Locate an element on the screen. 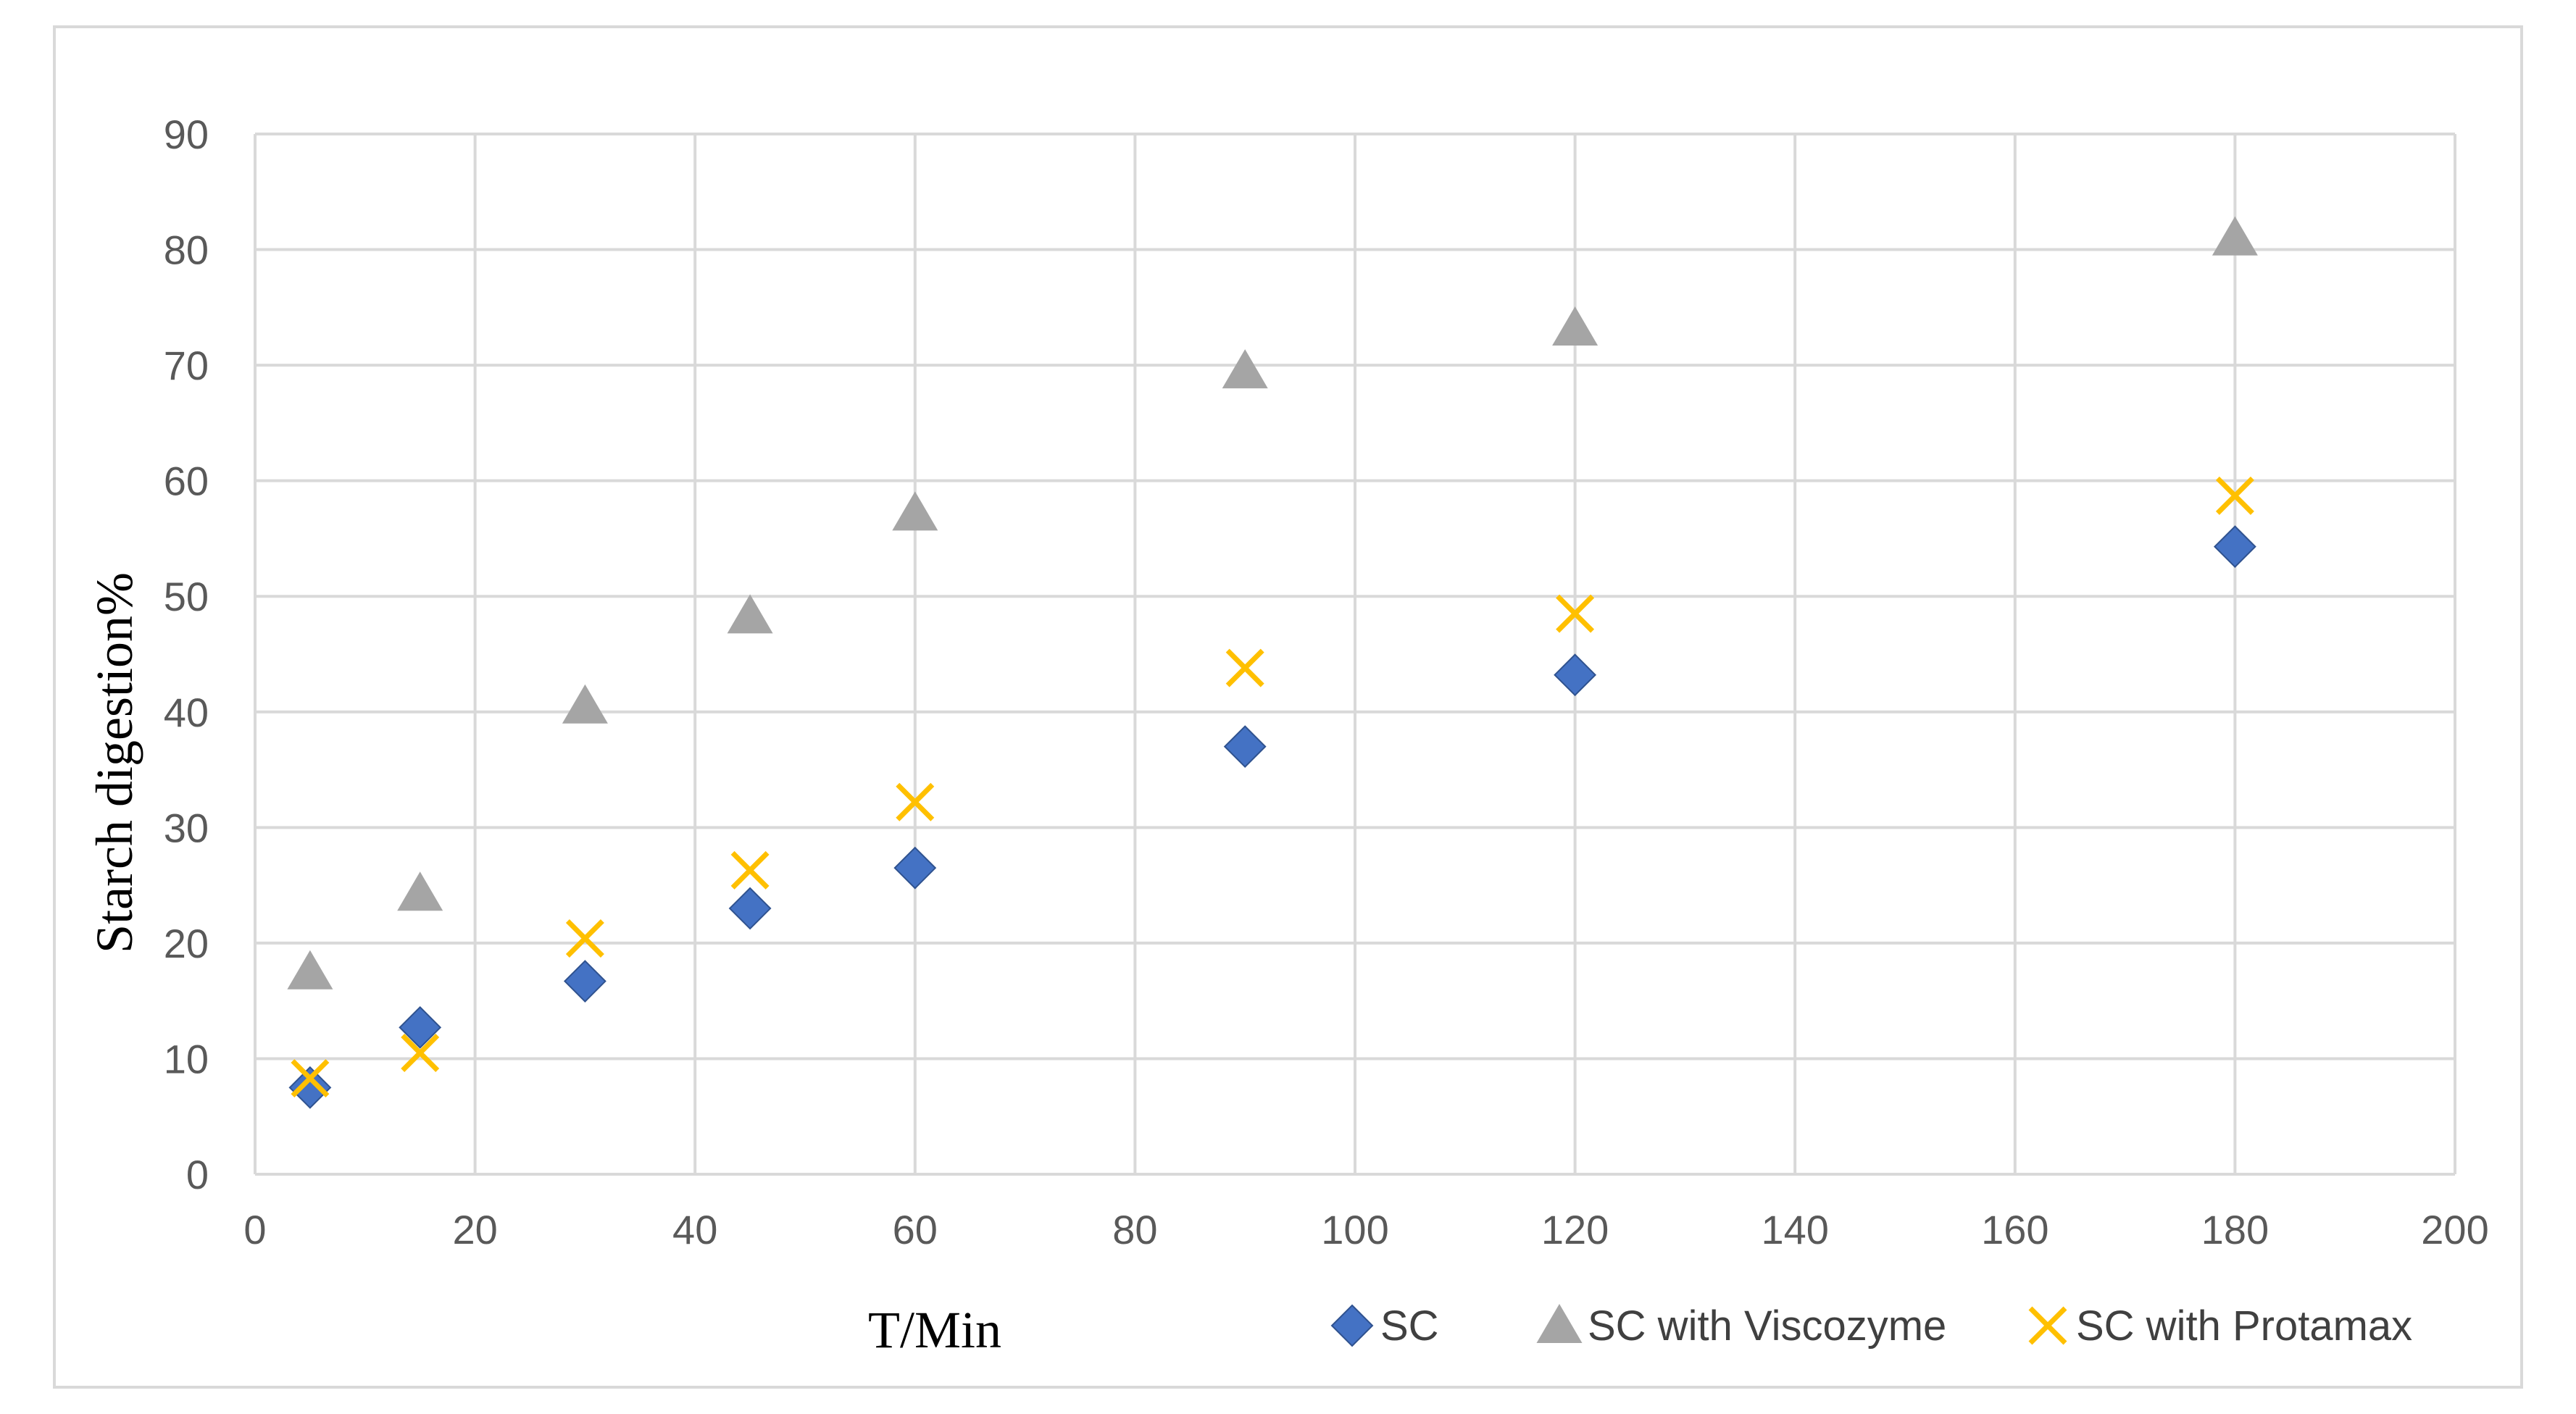  legend-sc-with-viscozyme-marker is located at coordinates (1559, 1323).